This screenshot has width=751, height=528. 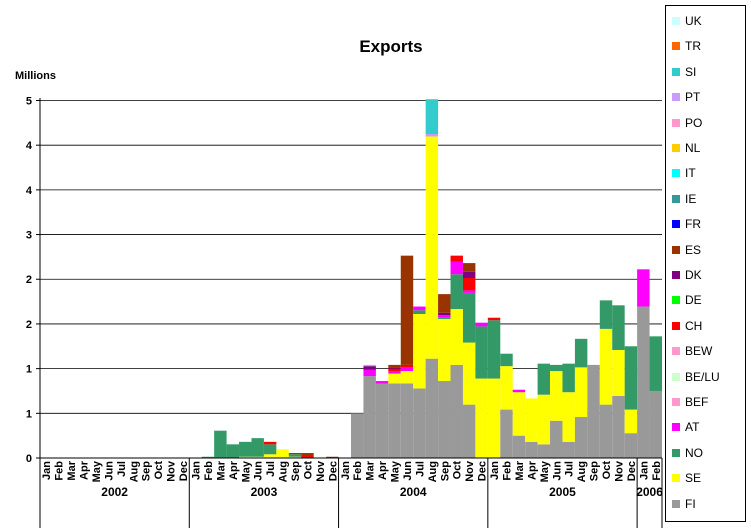 I want to click on legend-label: UK, so click(x=693, y=21).